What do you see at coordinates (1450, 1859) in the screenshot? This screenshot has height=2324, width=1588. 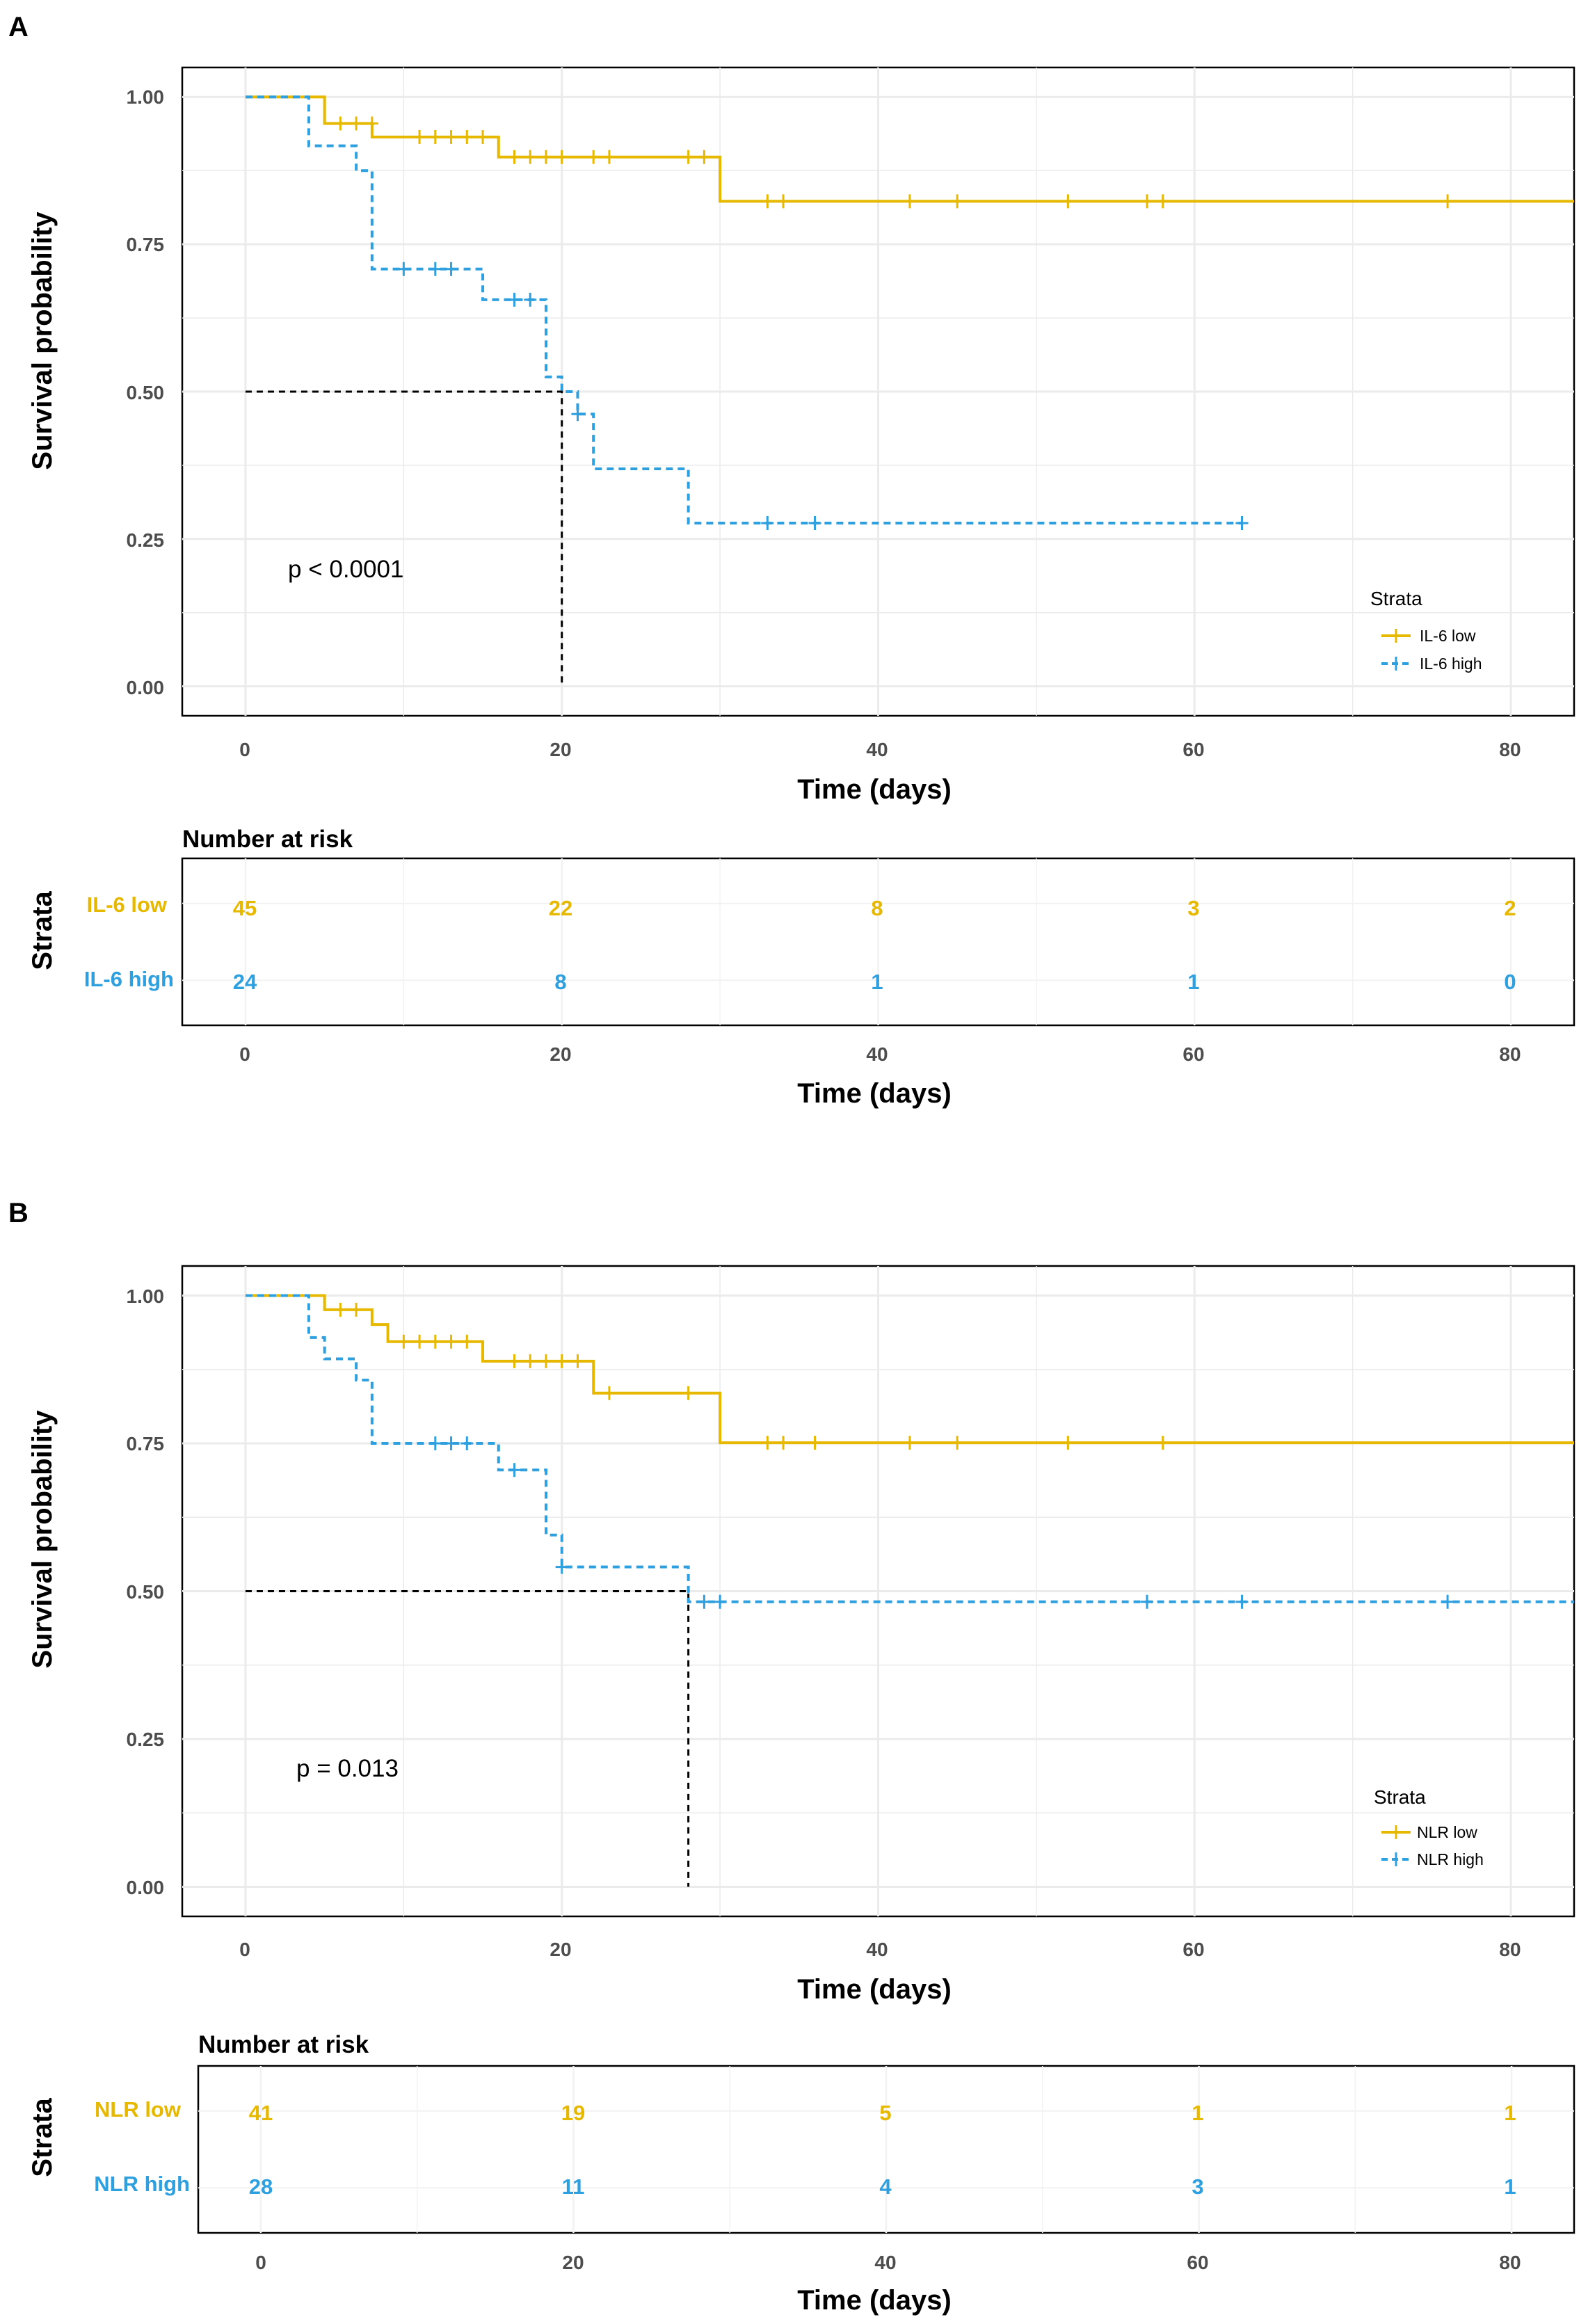 I see `legend-label-high: NLR high` at bounding box center [1450, 1859].